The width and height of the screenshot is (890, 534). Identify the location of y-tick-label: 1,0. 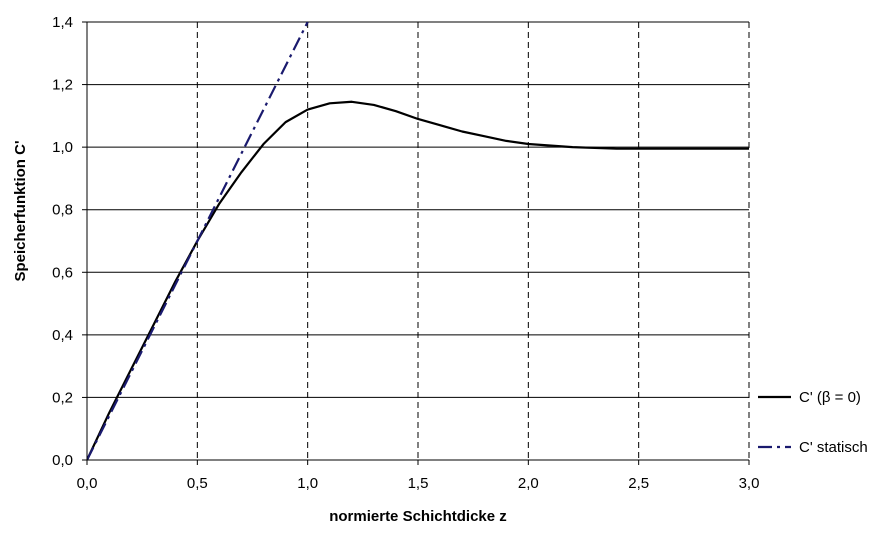
(62, 147).